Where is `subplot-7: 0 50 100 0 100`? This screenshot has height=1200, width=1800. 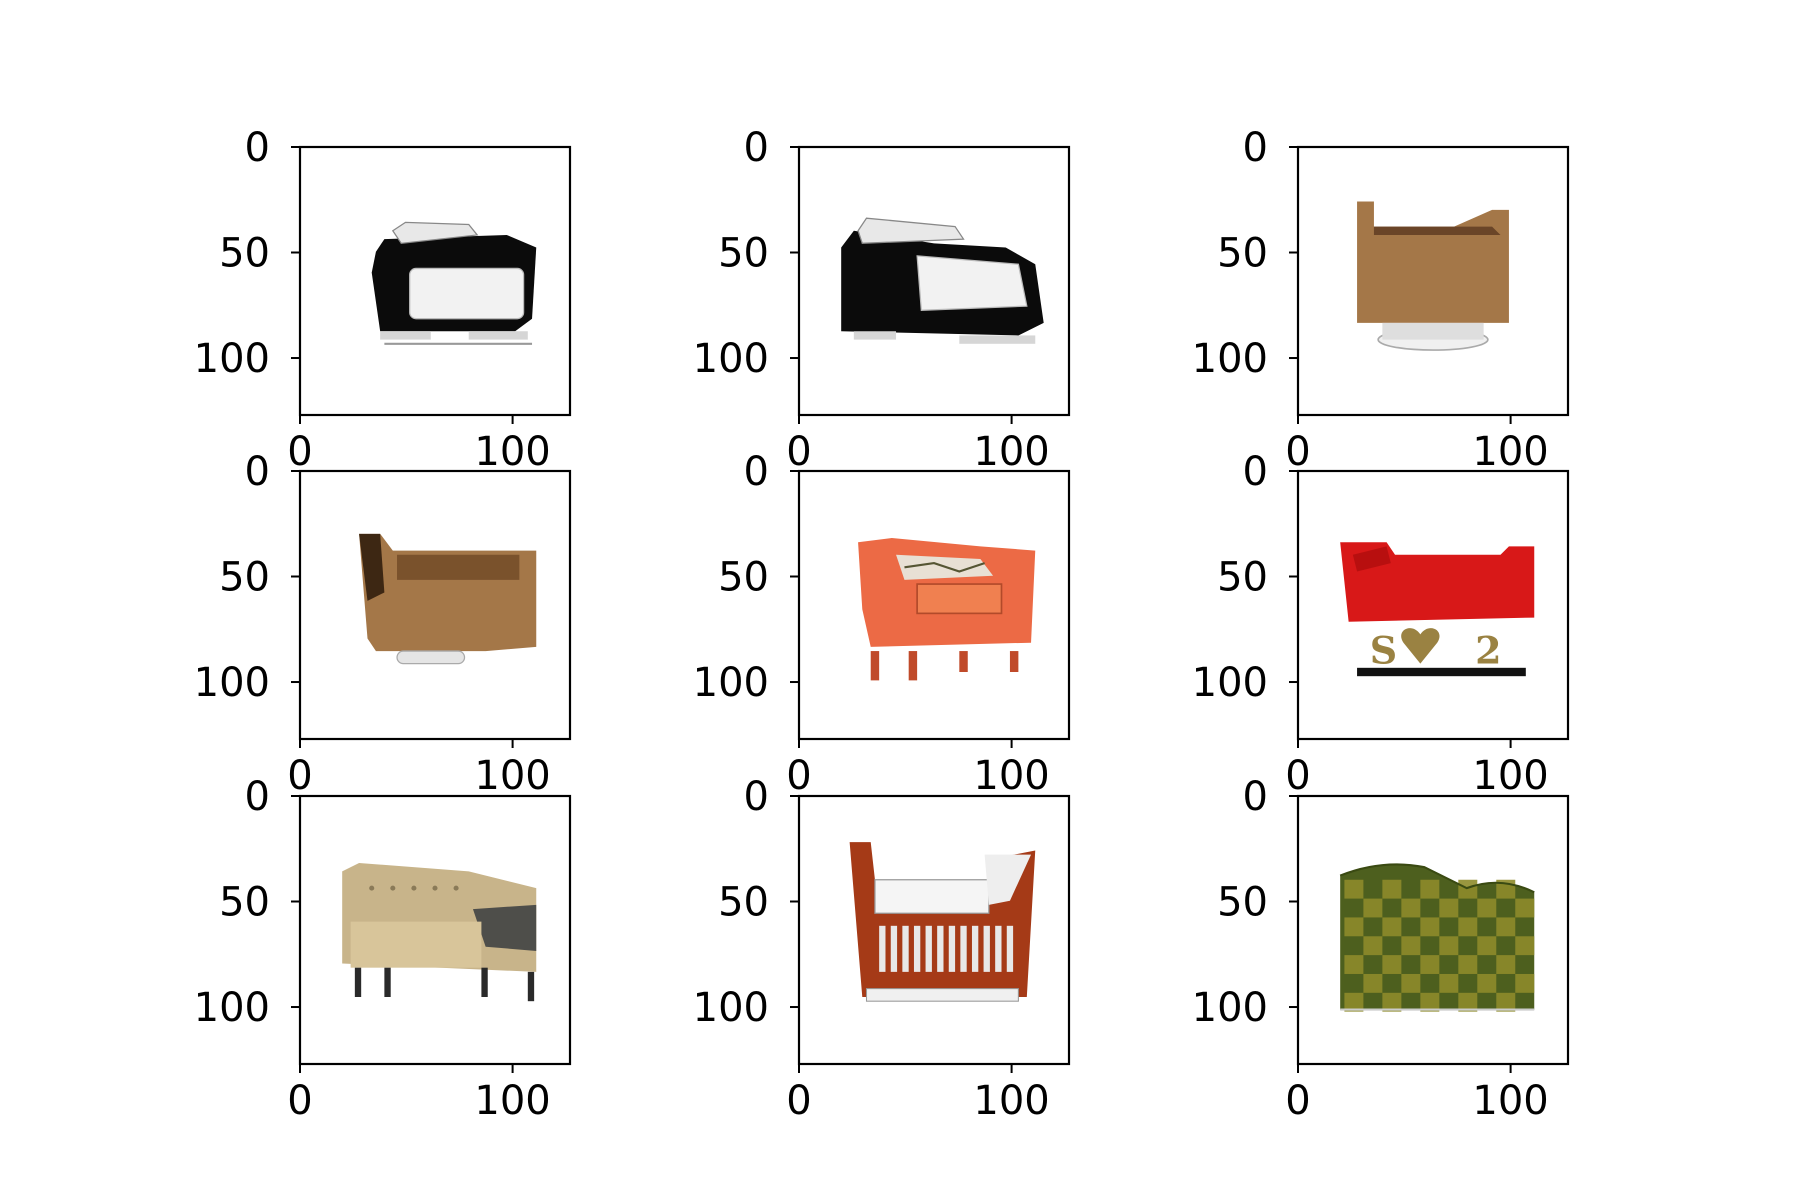 subplot-7: 0 50 100 0 100 is located at coordinates (383, 949).